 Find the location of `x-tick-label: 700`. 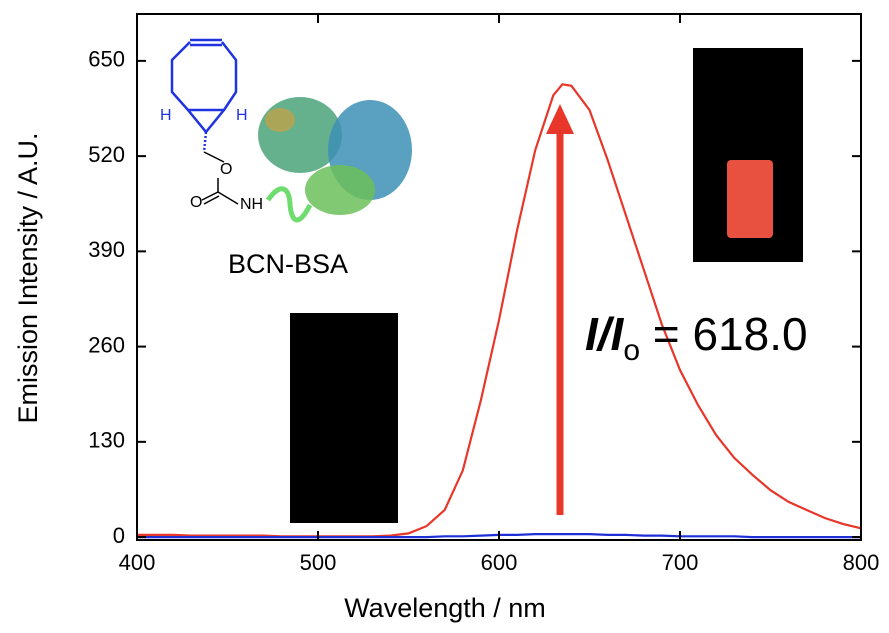

x-tick-label: 700 is located at coordinates (680, 562).